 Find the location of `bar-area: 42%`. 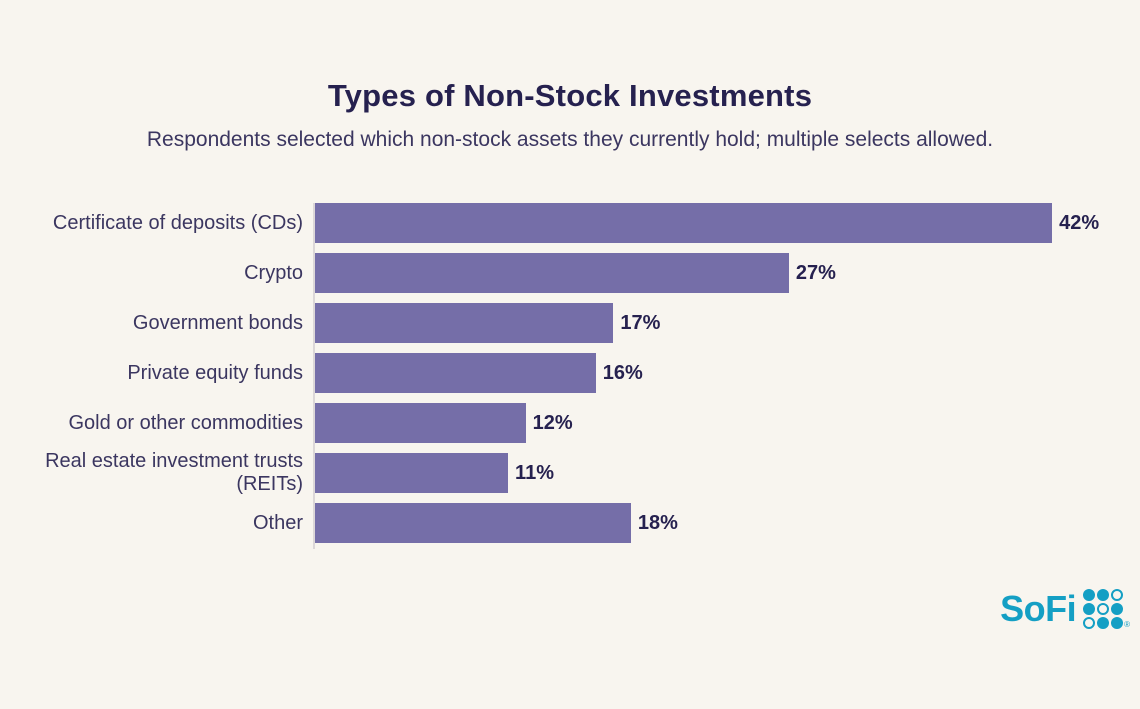

bar-area: 42% is located at coordinates (727, 223).